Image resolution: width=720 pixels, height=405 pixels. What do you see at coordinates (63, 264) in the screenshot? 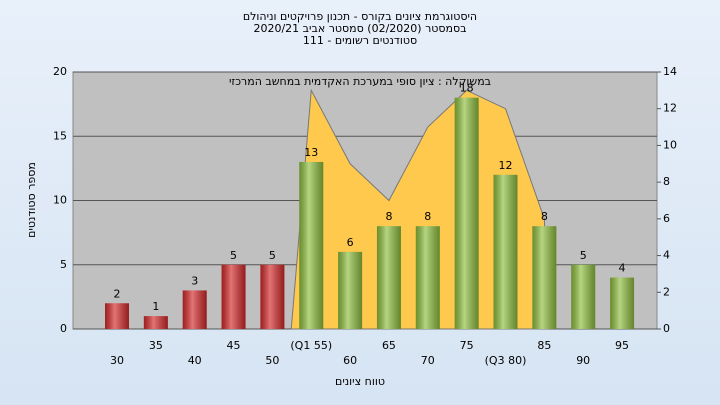
I see `y-tick-label: 5` at bounding box center [63, 264].